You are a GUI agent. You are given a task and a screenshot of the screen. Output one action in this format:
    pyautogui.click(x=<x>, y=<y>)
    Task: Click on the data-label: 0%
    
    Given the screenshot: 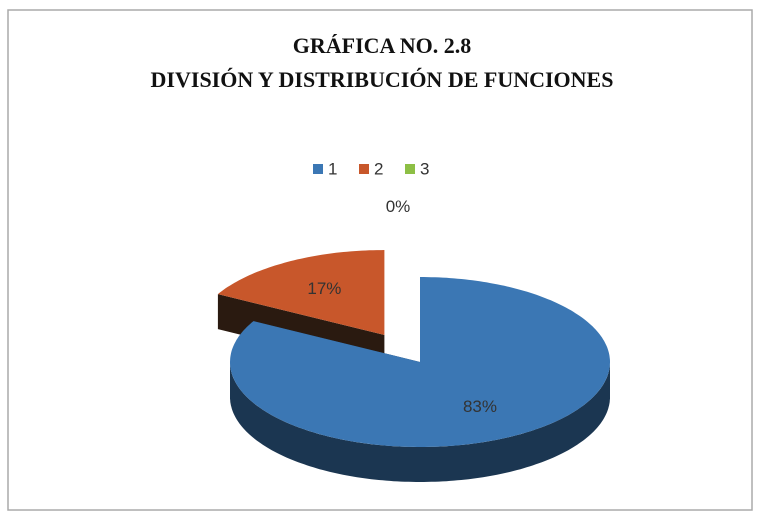 What is the action you would take?
    pyautogui.click(x=398, y=206)
    